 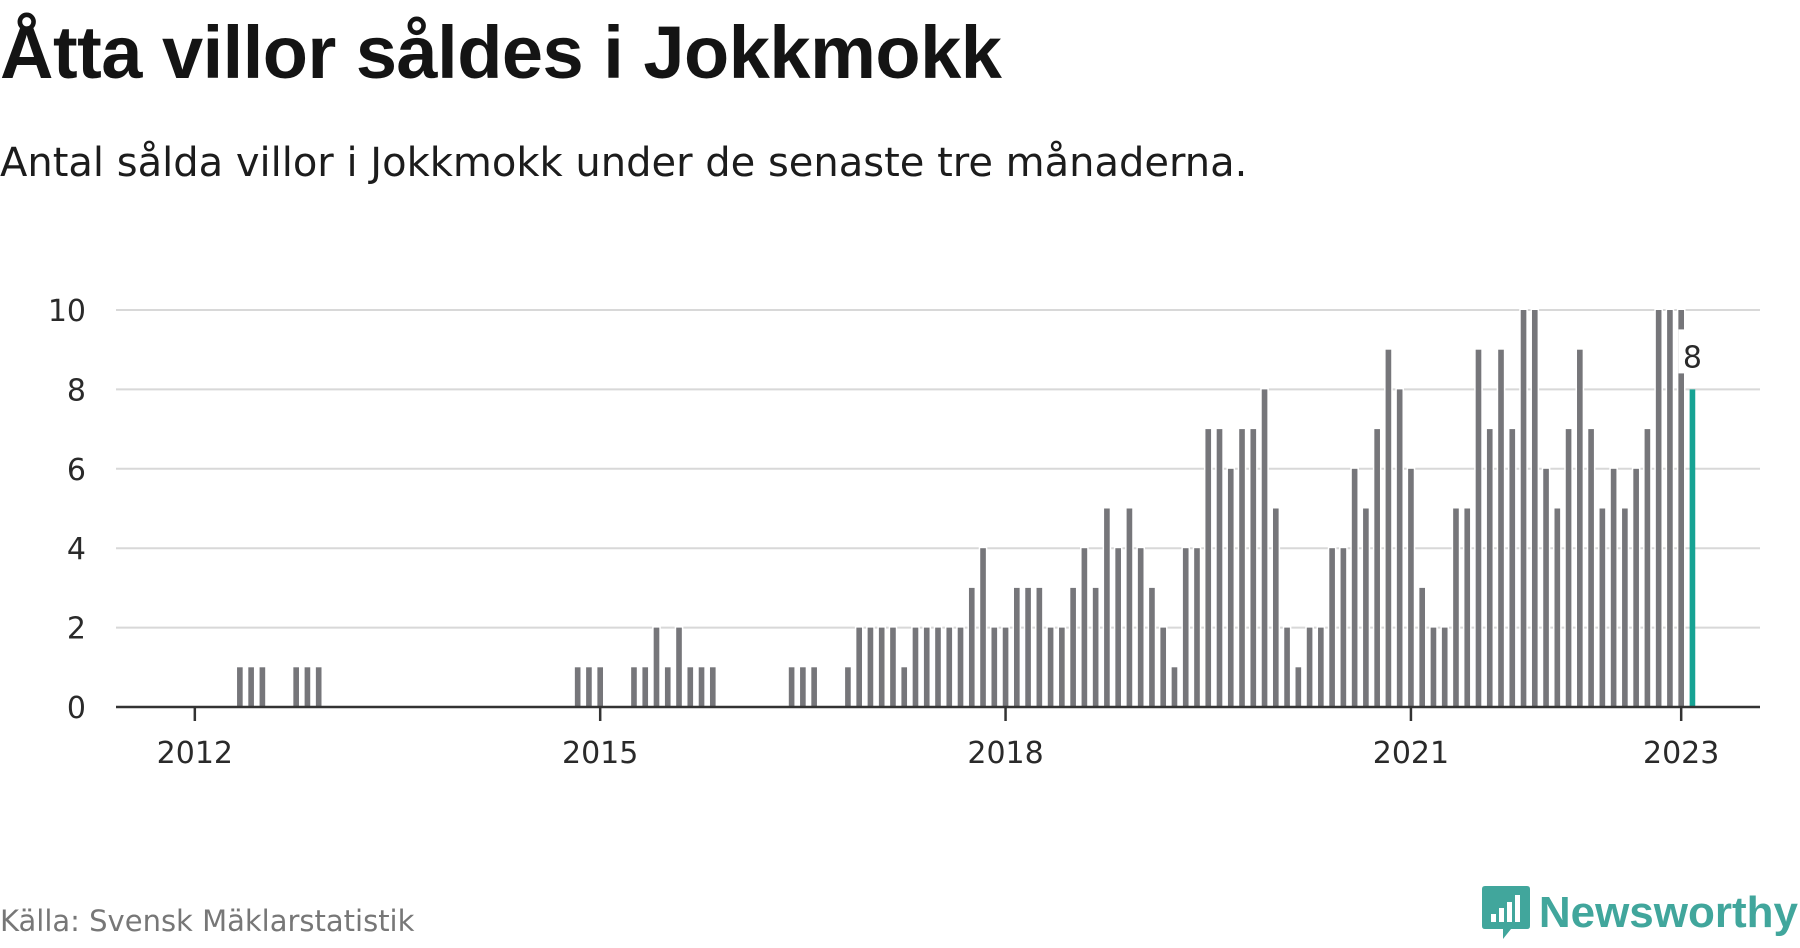 I want to click on x-tick-label: 2018, so click(x=1005, y=753).